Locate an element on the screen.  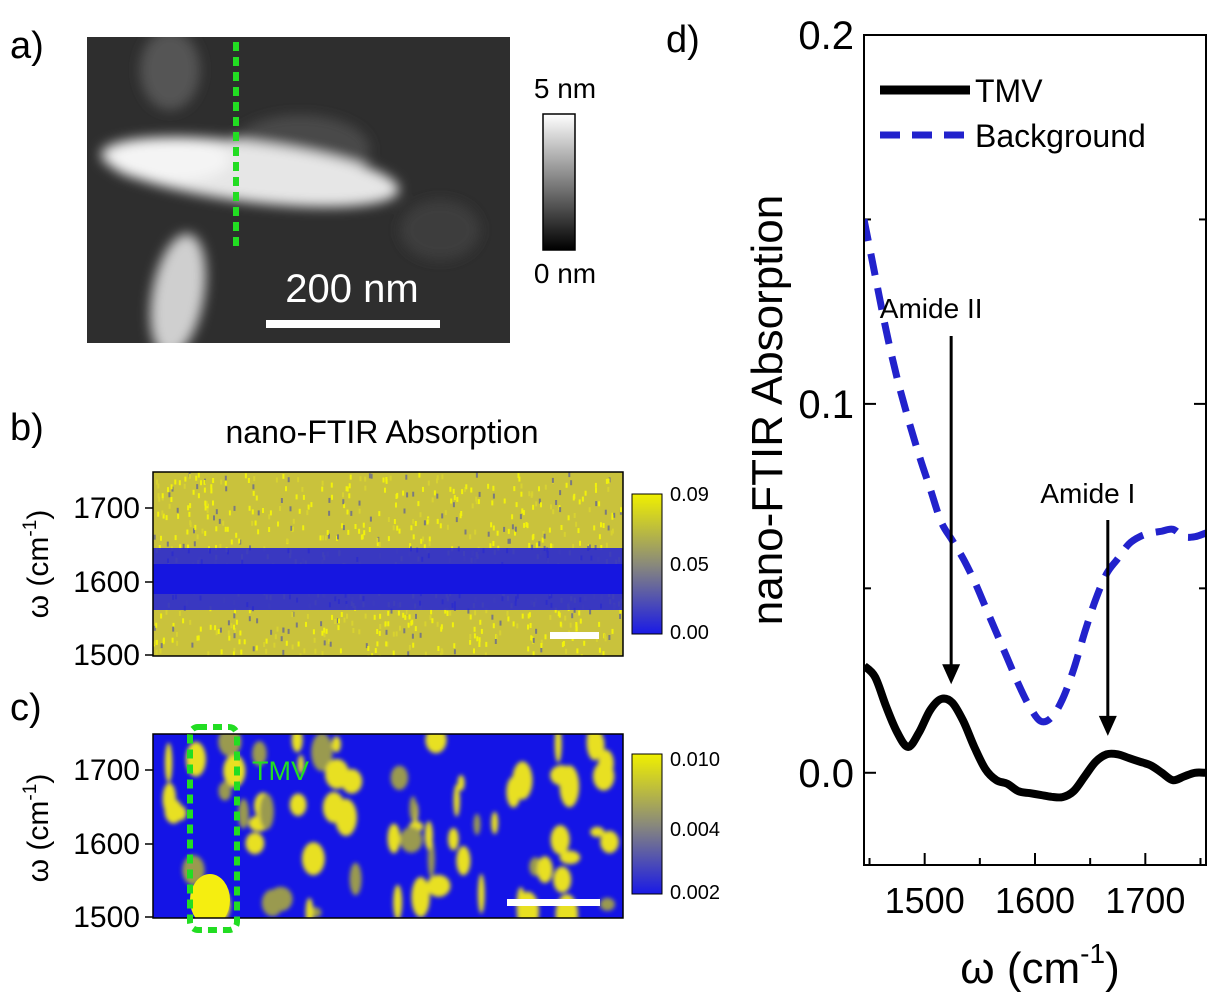
y-tick-label: 0.0 is located at coordinates (826, 774).